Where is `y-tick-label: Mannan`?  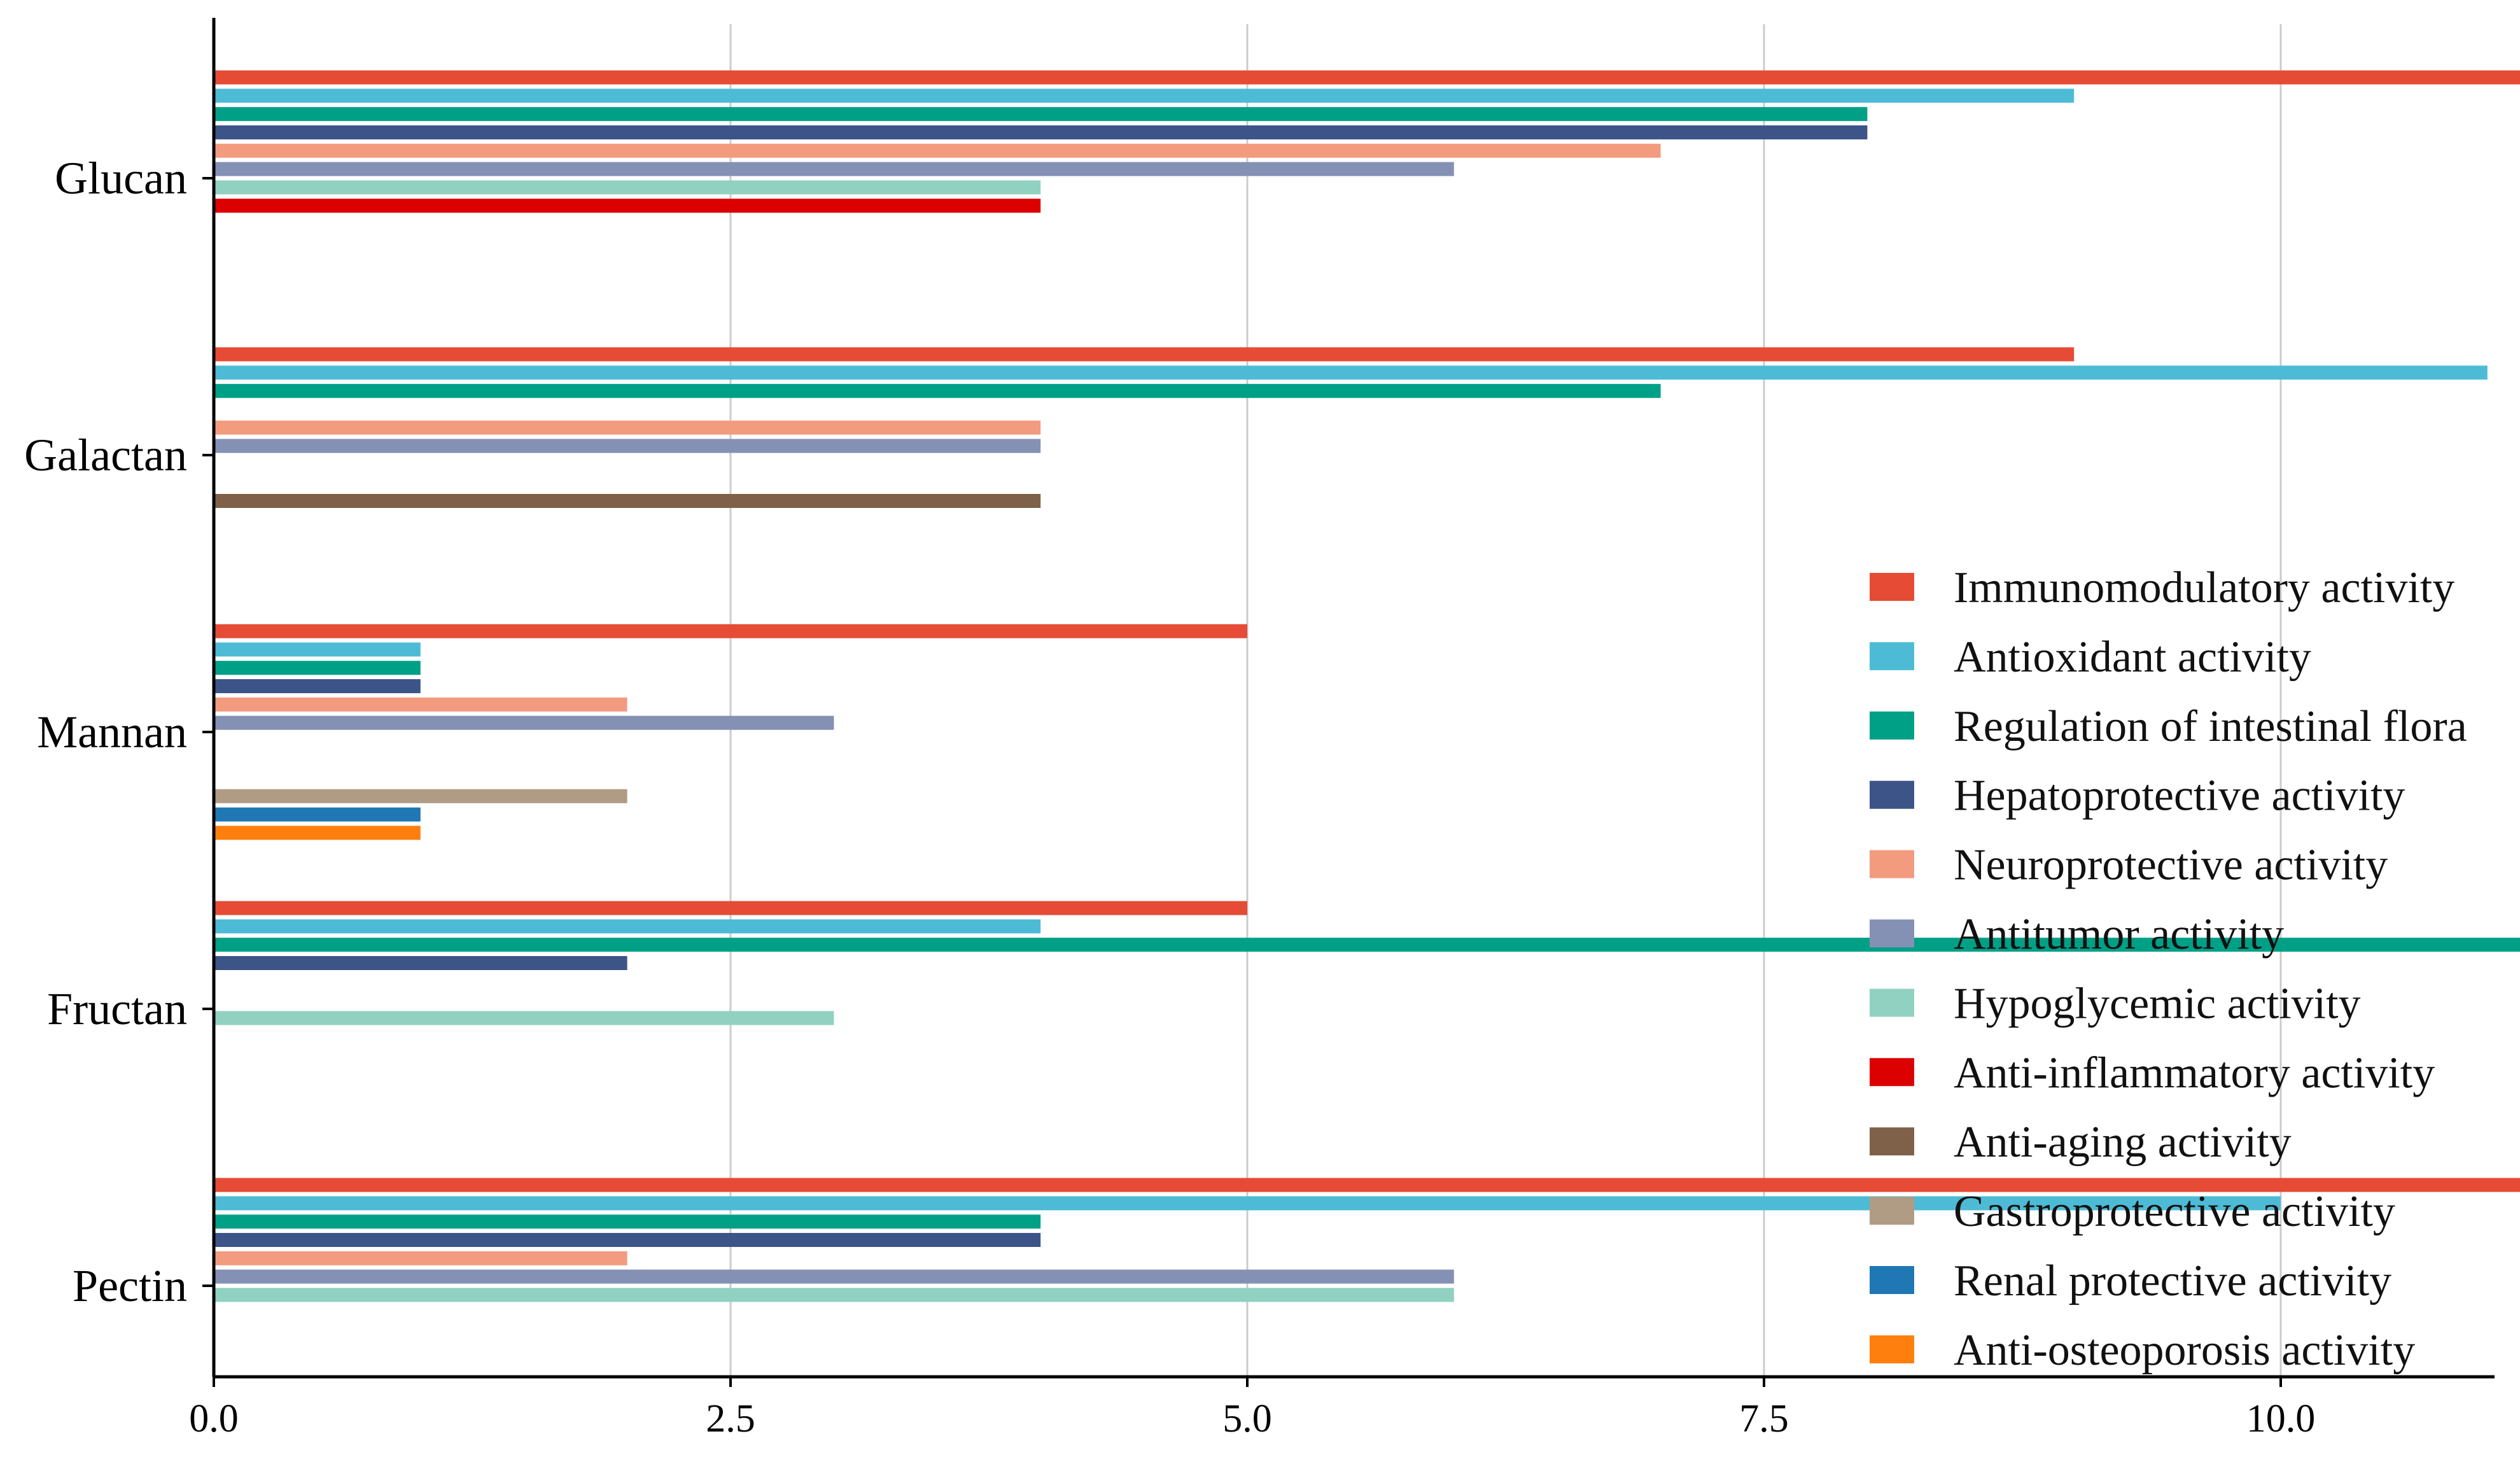
y-tick-label: Mannan is located at coordinates (112, 732).